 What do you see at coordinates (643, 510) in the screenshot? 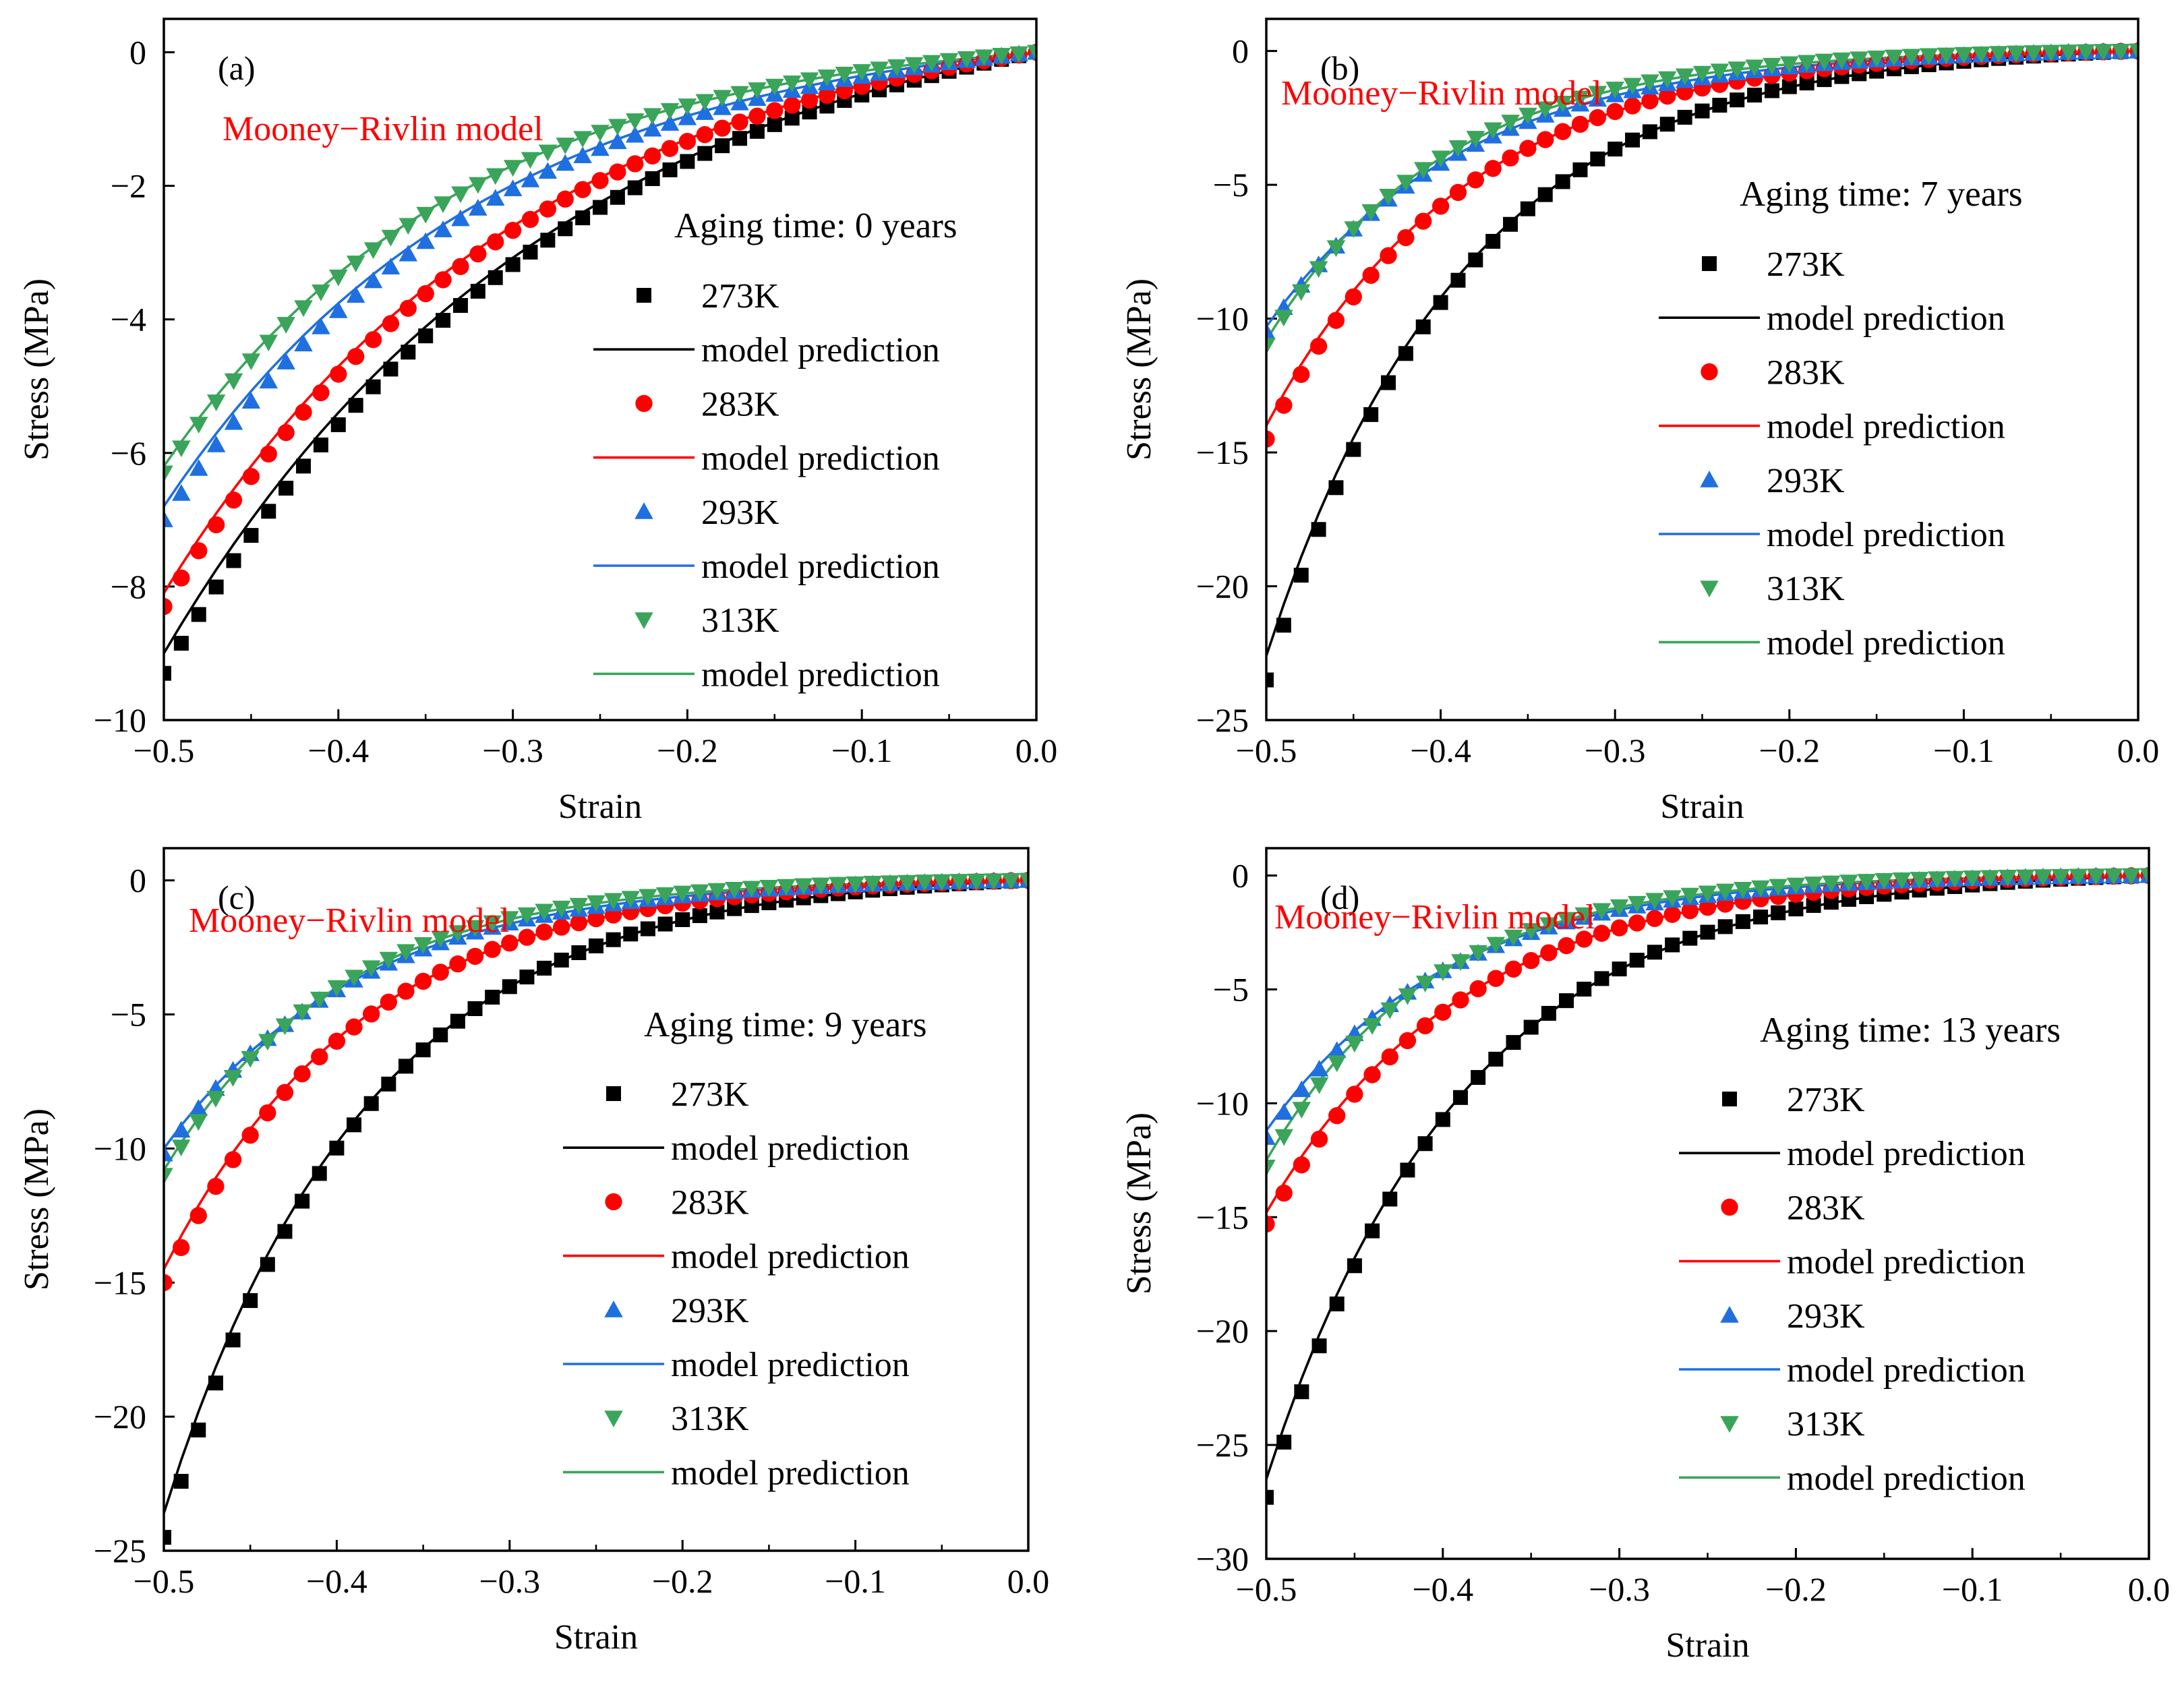
I see `legend-marker-293K` at bounding box center [643, 510].